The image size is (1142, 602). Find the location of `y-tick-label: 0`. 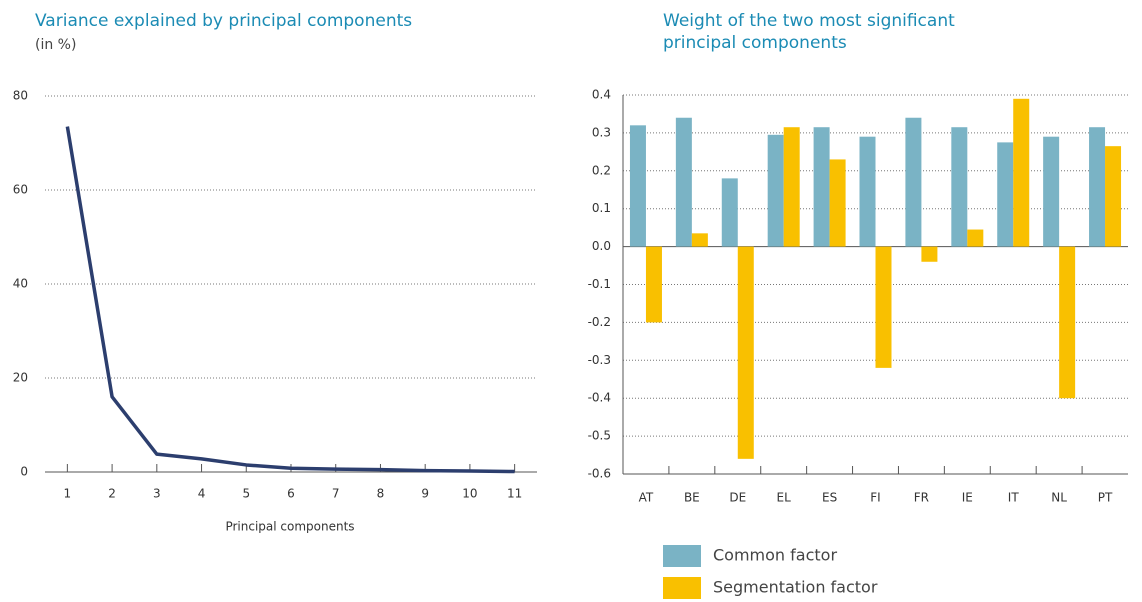

y-tick-label: 0 is located at coordinates (24, 472).